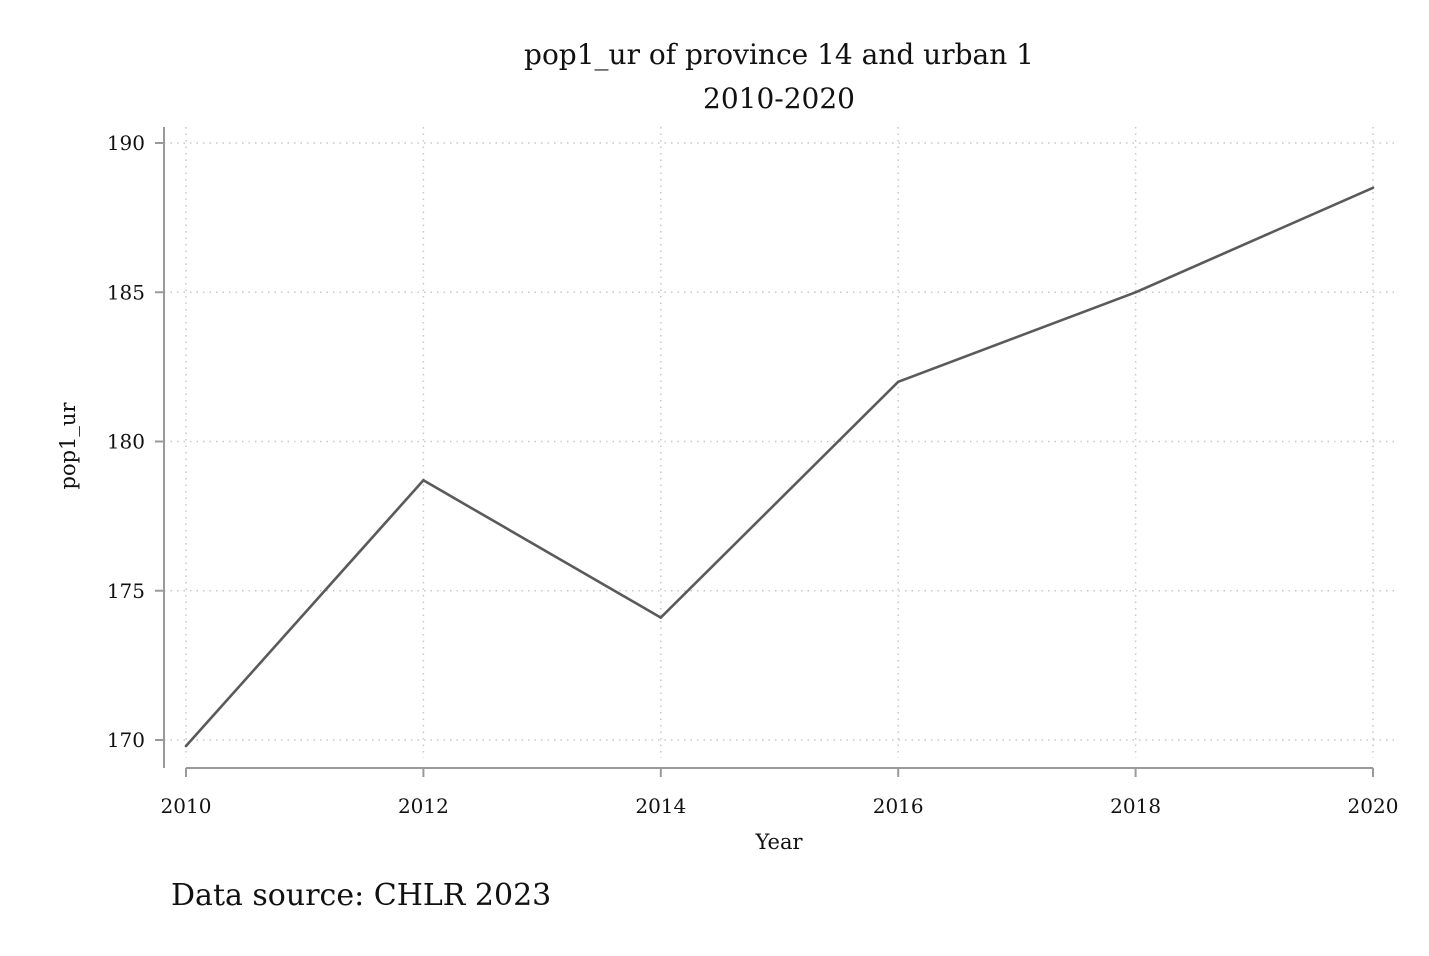  Describe the element at coordinates (126, 442) in the screenshot. I see `y-tick-label: 180` at that location.